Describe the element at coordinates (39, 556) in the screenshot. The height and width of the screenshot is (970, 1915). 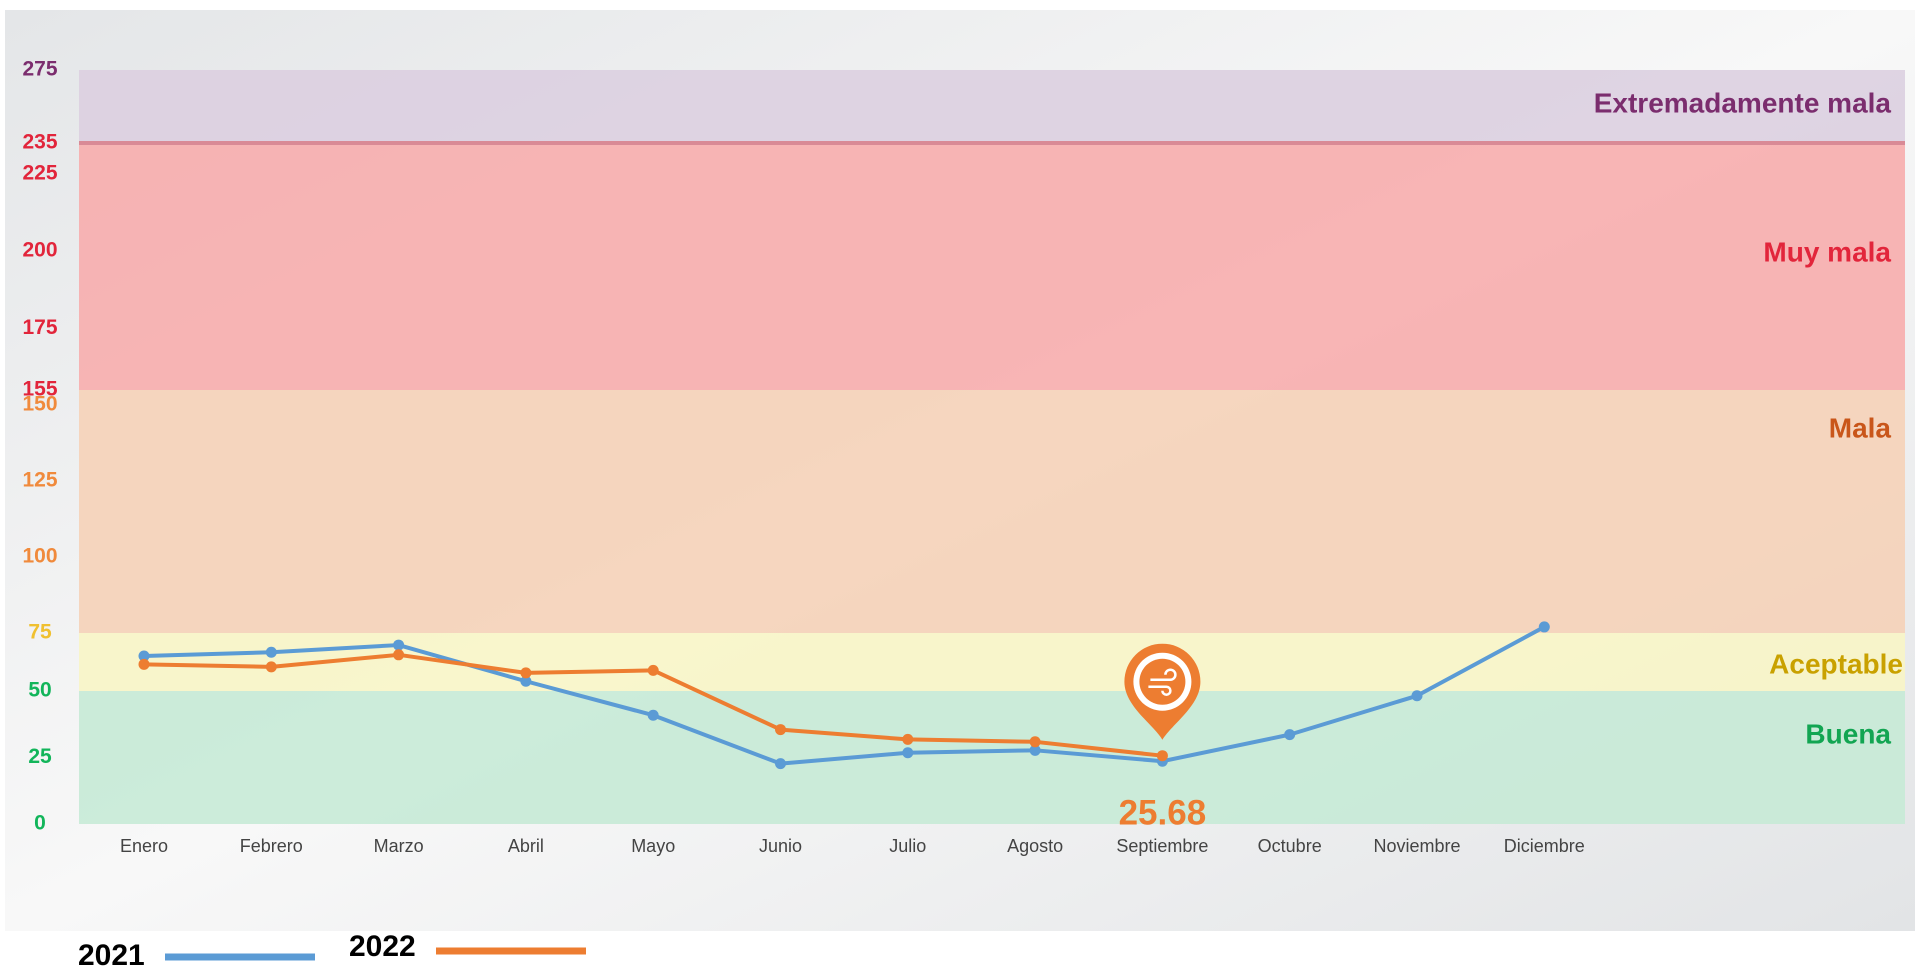
I see `y-tick-label: 100` at that location.